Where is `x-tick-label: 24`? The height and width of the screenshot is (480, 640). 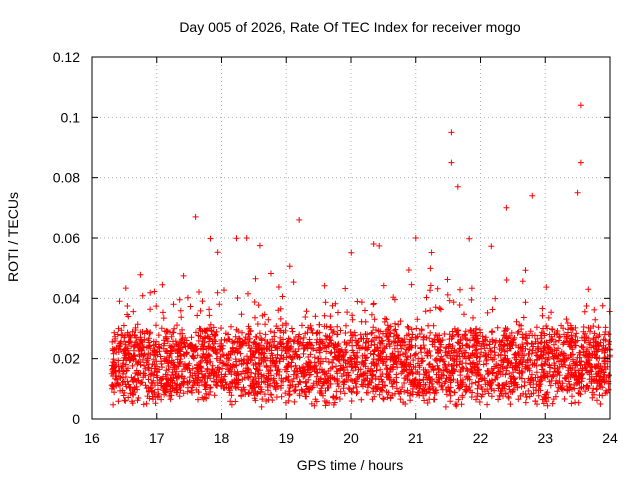
x-tick-label: 24 is located at coordinates (610, 438).